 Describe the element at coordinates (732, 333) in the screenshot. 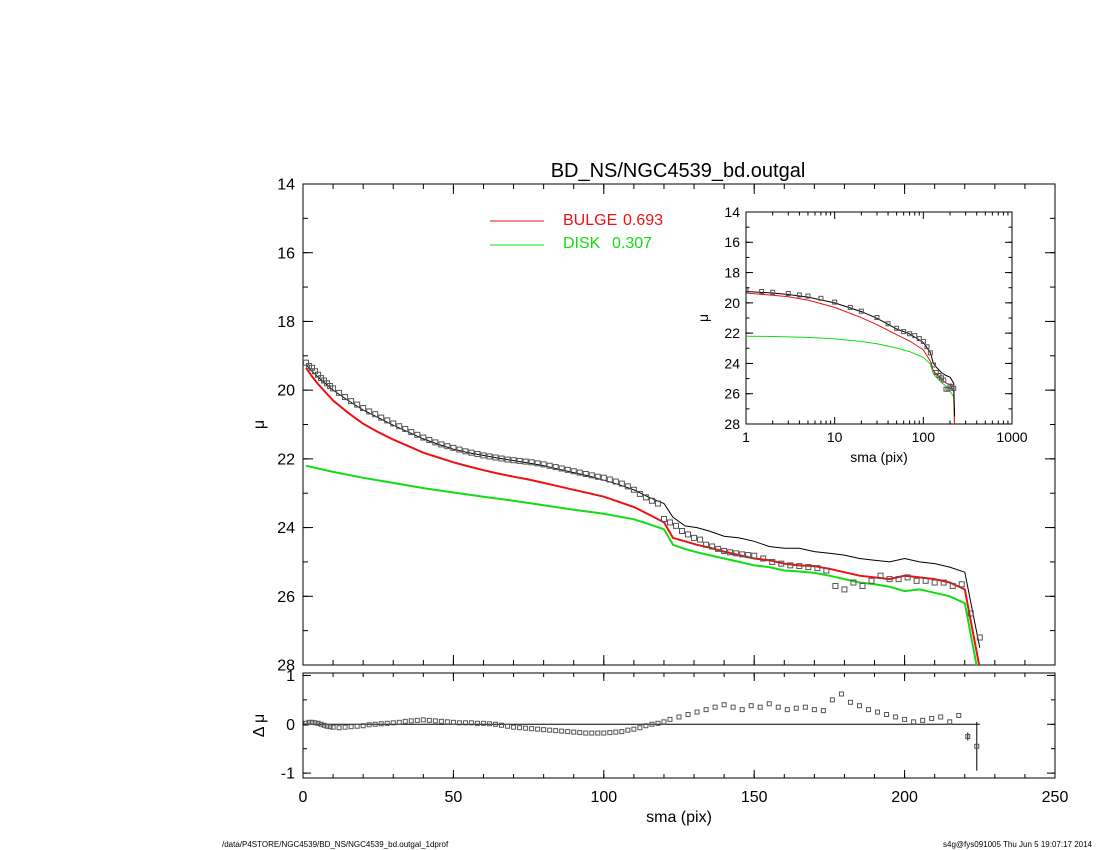

I see `inset-ytick-label: 22` at that location.